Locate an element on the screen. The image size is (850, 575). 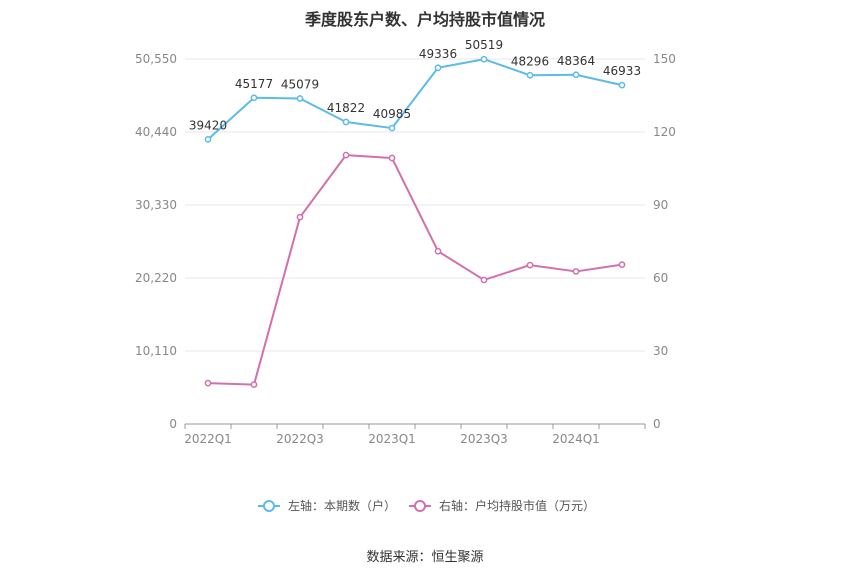
data-label: 48364 is located at coordinates (576, 61).